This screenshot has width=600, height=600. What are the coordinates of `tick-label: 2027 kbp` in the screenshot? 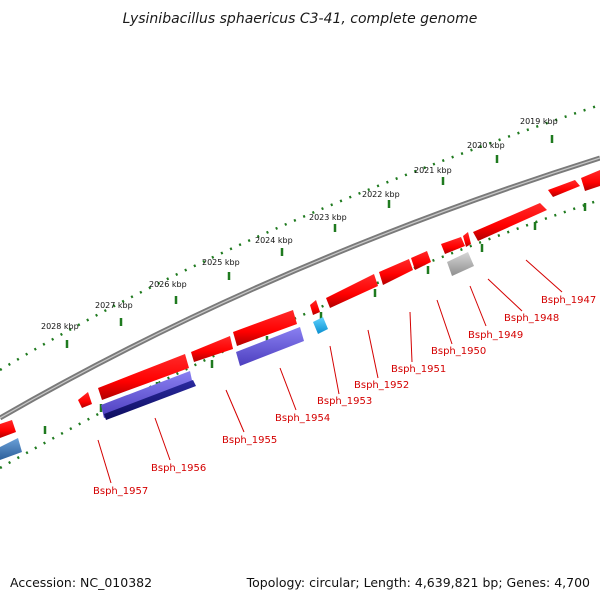 It's located at (114, 305).